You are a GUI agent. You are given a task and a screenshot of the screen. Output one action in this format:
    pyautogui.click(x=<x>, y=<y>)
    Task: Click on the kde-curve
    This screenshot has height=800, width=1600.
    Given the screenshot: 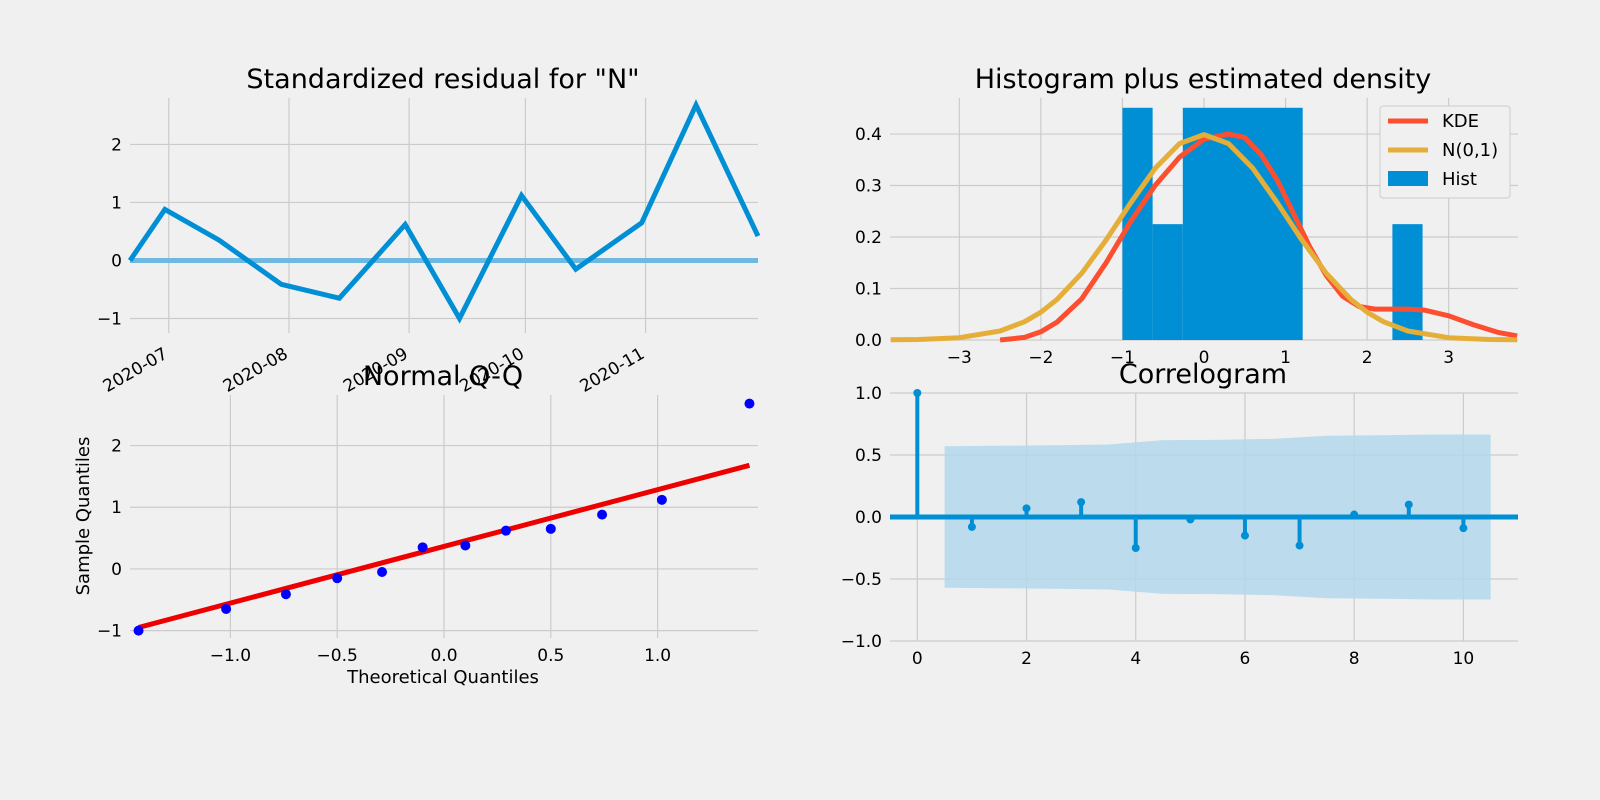 What is the action you would take?
    pyautogui.click(x=1258, y=237)
    